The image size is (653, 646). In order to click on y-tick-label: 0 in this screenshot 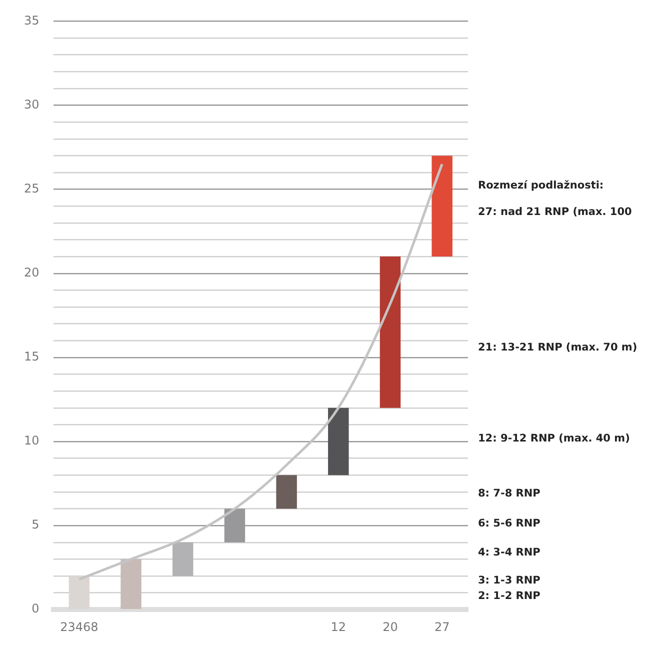, I will do `click(36, 609)`.